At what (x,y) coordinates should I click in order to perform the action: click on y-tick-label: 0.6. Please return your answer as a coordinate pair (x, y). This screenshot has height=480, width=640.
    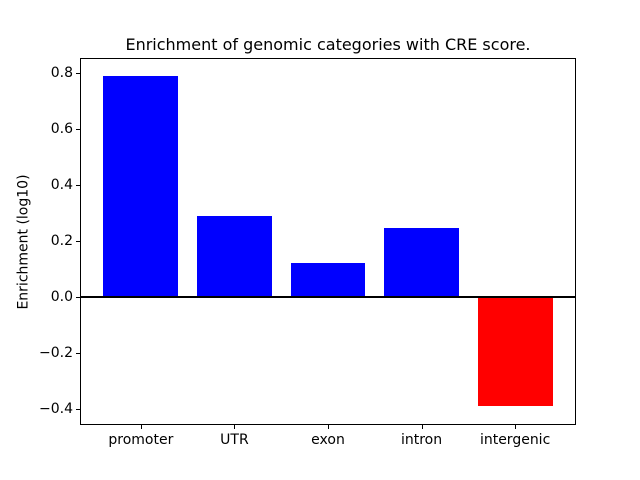
    Looking at the image, I should click on (61, 129).